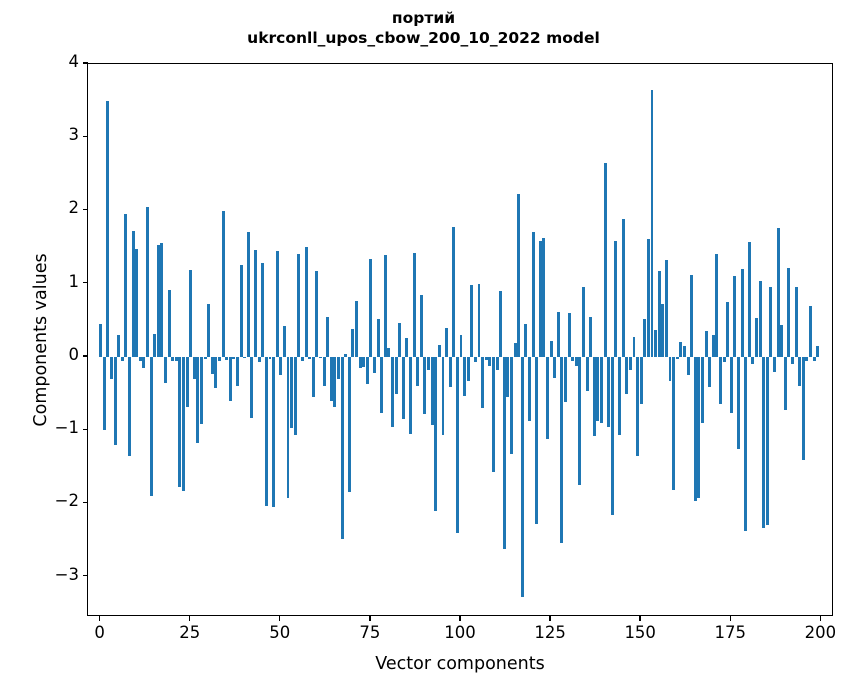  Describe the element at coordinates (640, 632) in the screenshot. I see `x-tick-label: 150` at that location.